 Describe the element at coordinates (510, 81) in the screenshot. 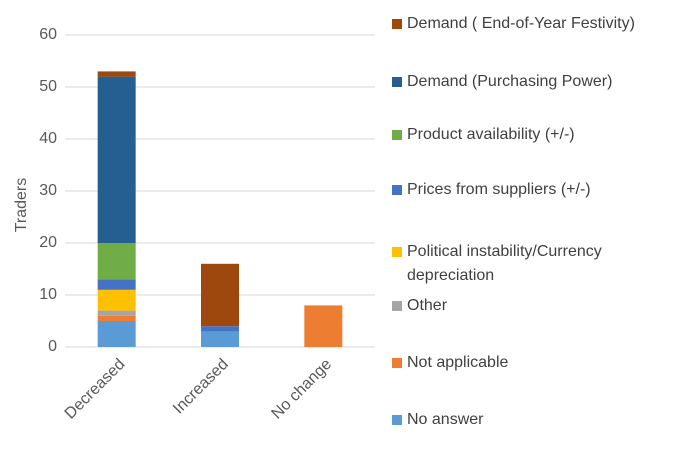

I see `legend-label: Demand (Purchasing Power)` at that location.